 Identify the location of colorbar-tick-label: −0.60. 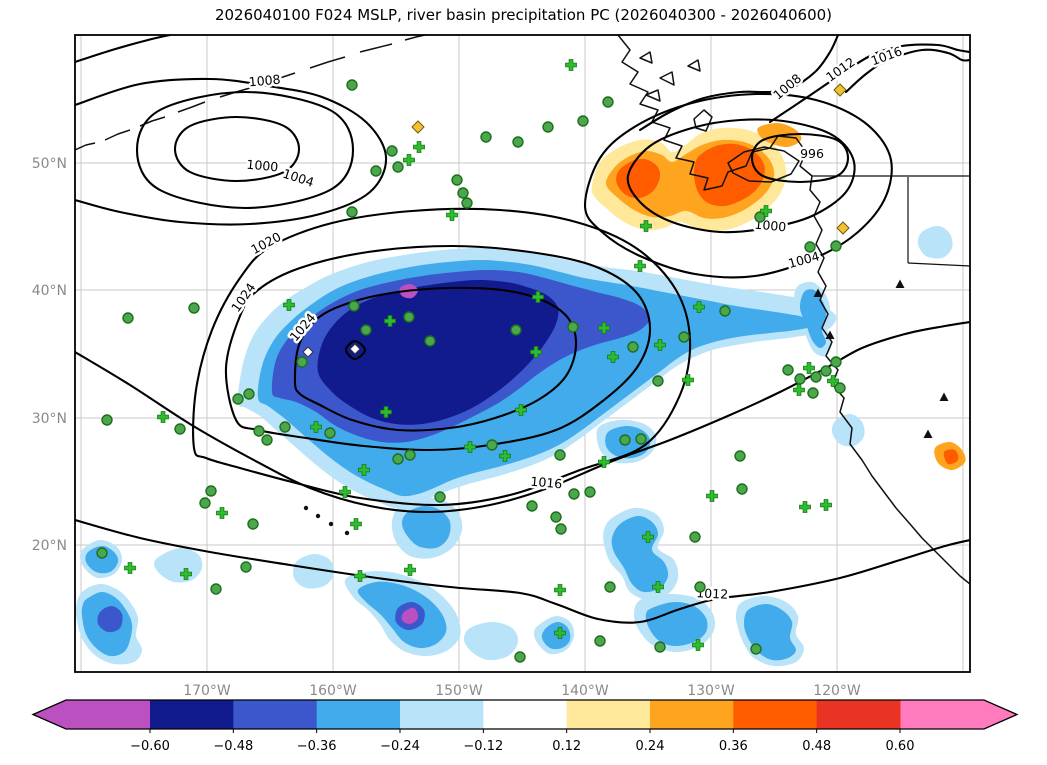
(150, 746).